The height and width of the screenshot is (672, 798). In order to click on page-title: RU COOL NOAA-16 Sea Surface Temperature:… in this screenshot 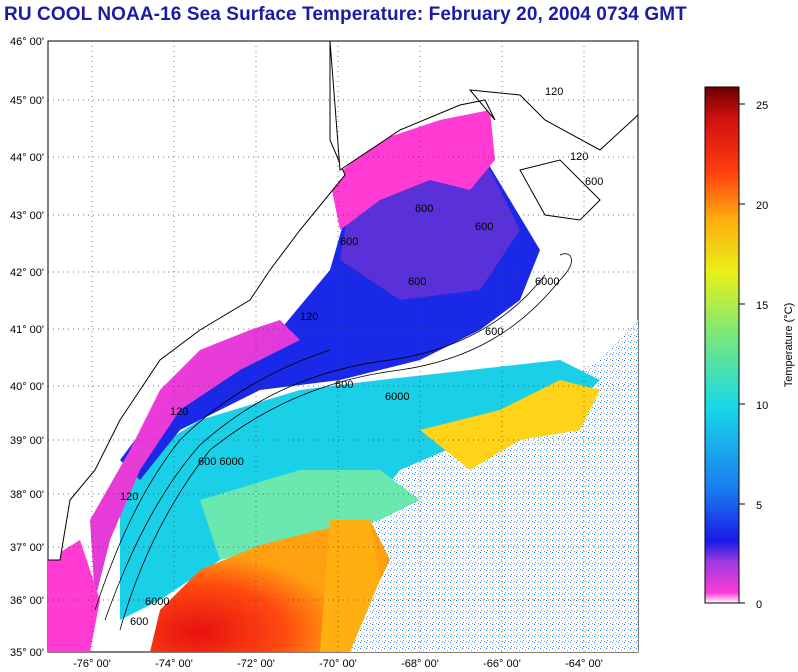, I will do `click(345, 14)`.